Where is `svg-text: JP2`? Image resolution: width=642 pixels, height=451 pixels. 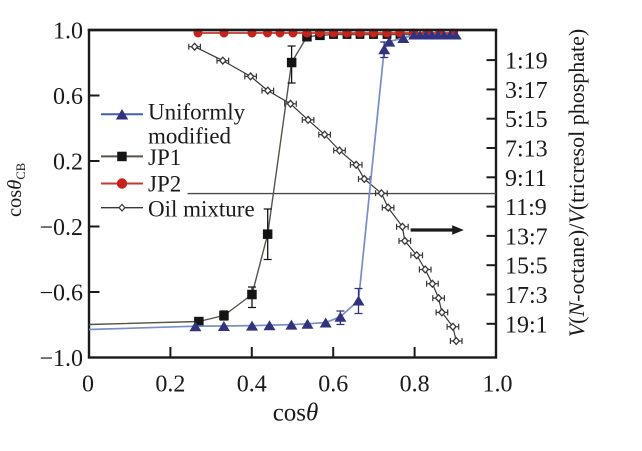
svg-text: JP2 is located at coordinates (164, 184).